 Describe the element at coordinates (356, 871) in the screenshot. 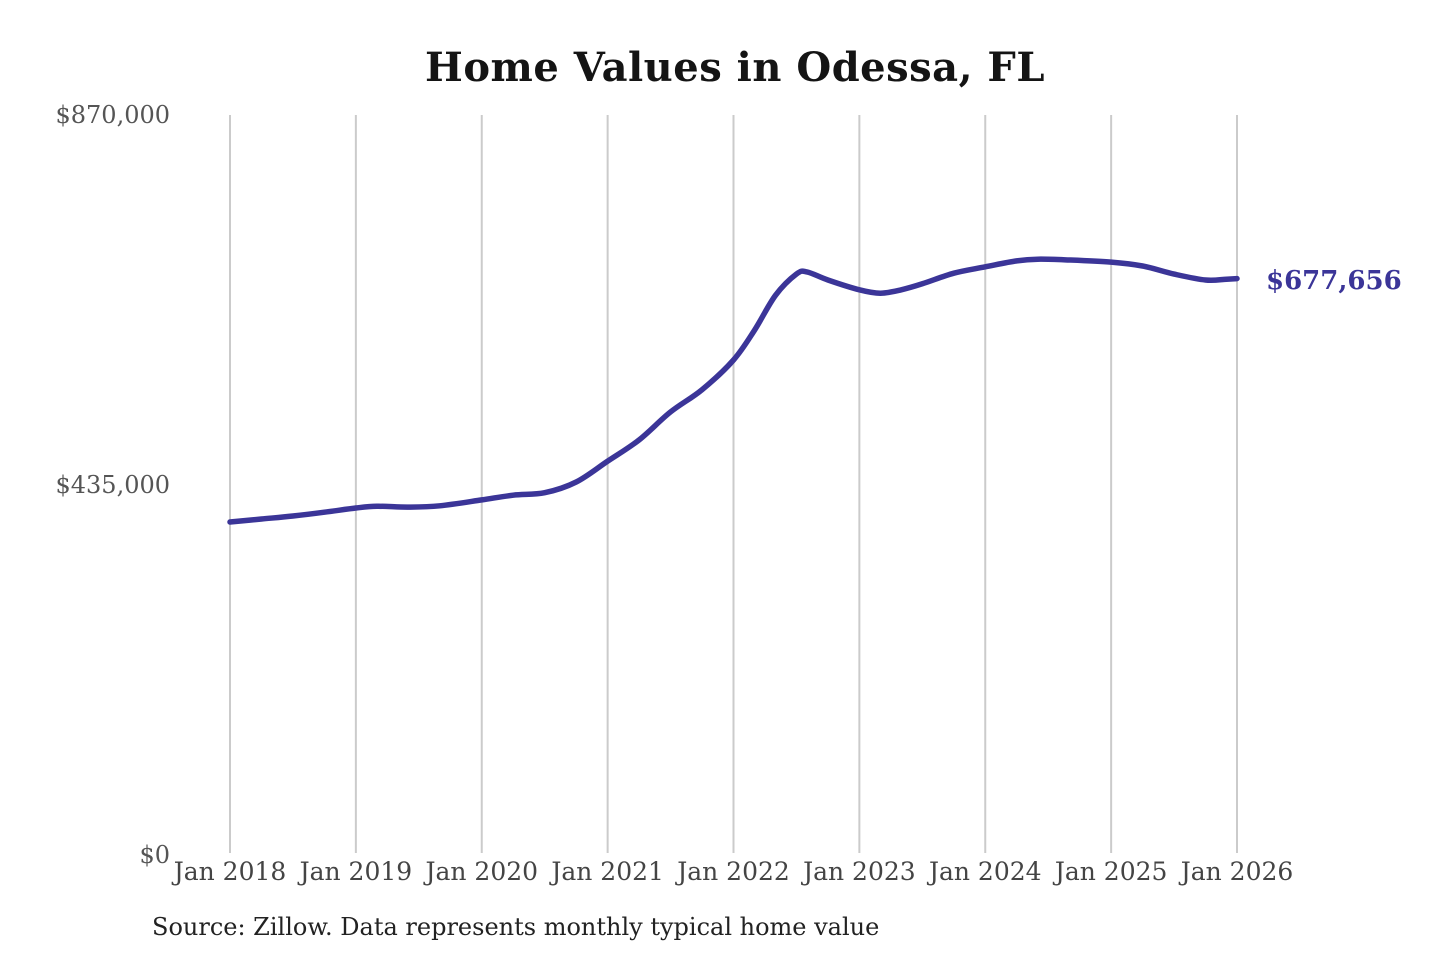

I see `x-axis-tick-label: Jan 2019` at that location.